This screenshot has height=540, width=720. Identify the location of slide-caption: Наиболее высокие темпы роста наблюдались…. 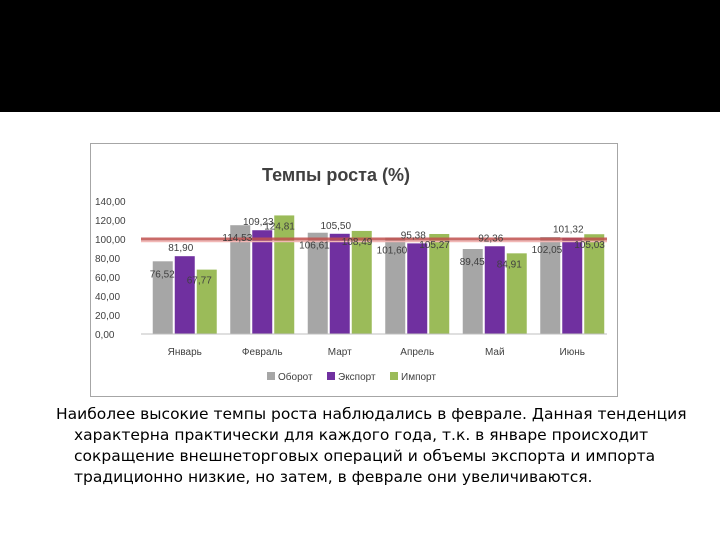
(371, 446).